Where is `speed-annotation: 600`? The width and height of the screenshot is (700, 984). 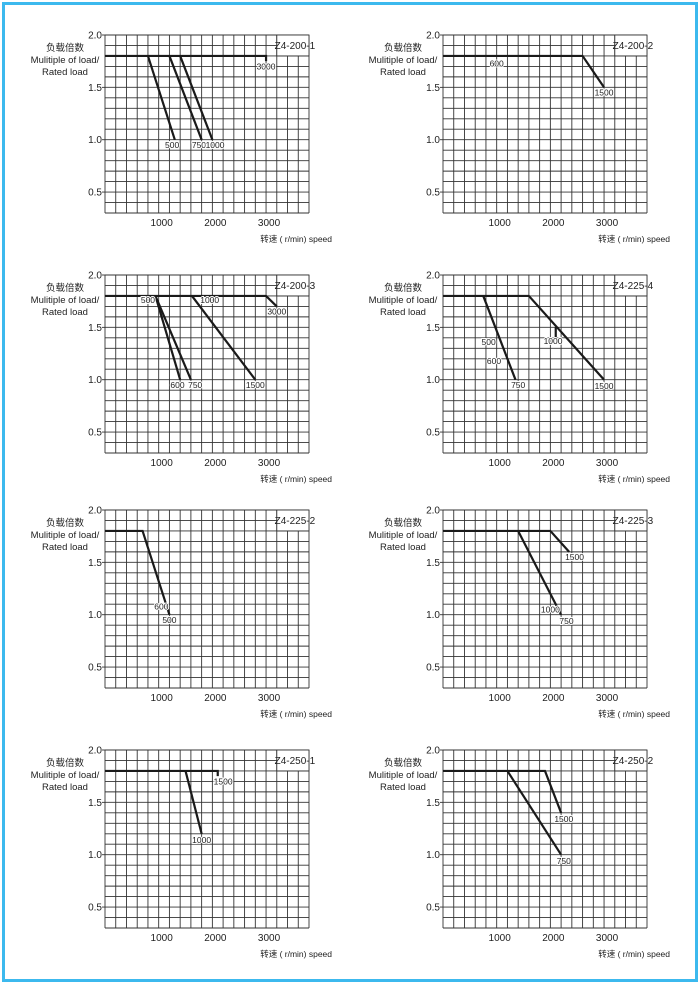 speed-annotation: 600 is located at coordinates (177, 385).